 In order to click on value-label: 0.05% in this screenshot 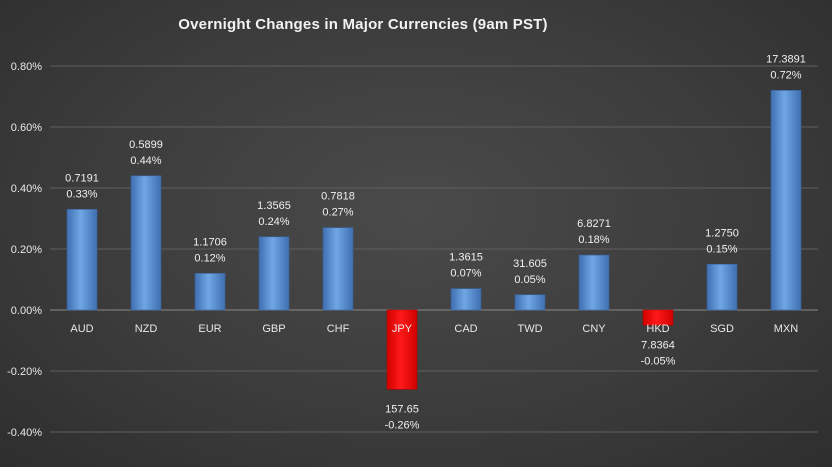, I will do `click(529, 280)`.